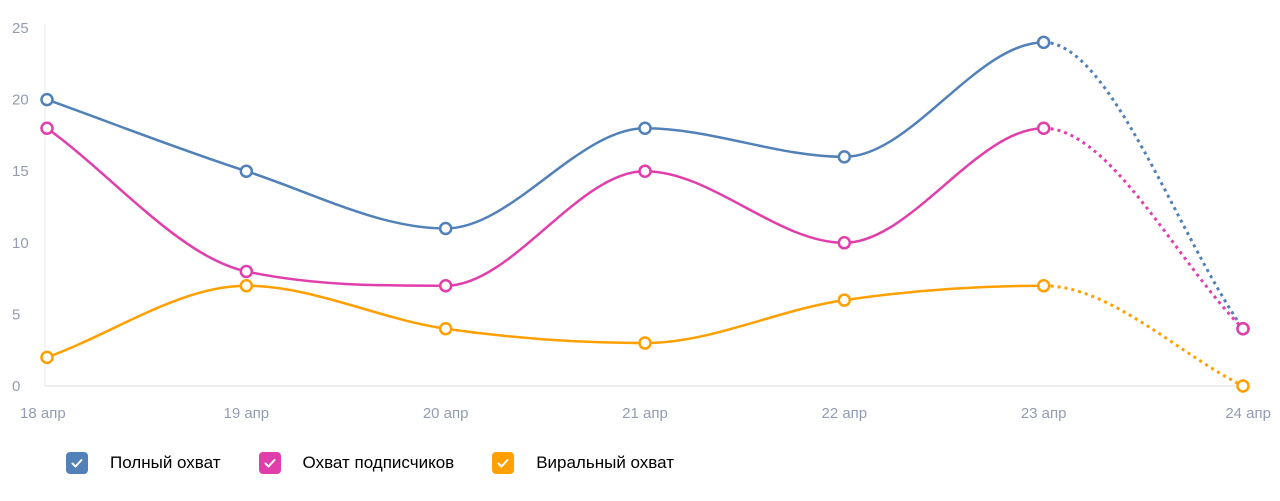 The image size is (1280, 501). I want to click on y-tick-label: 15, so click(20, 171).